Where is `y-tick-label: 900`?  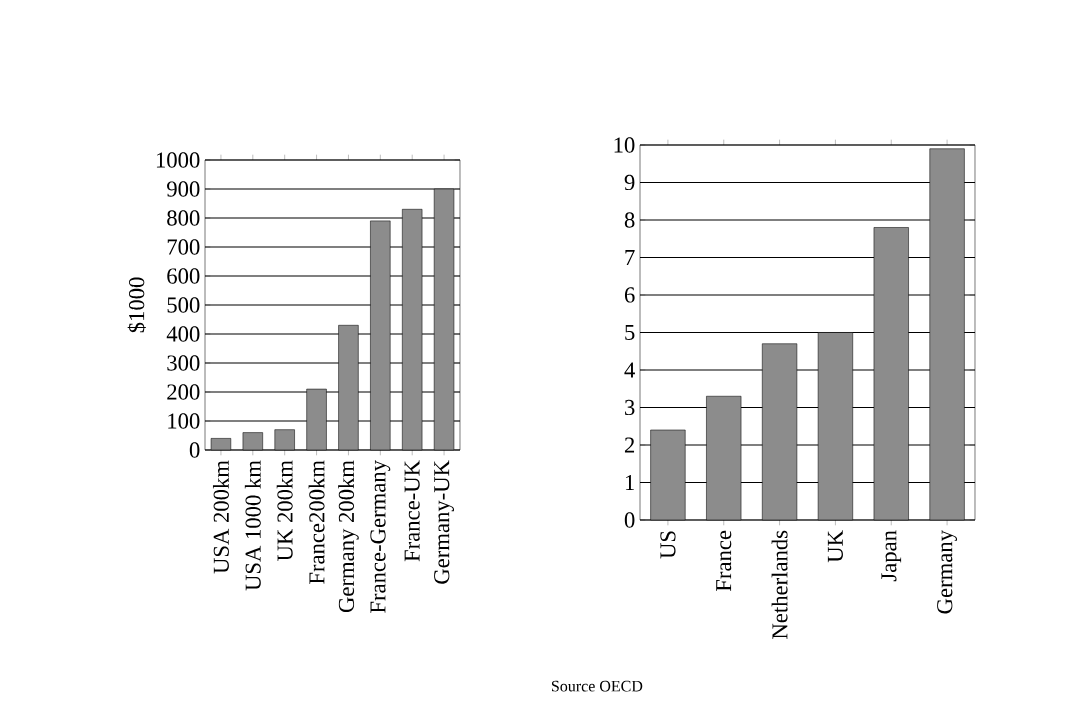 y-tick-label: 900 is located at coordinates (183, 189).